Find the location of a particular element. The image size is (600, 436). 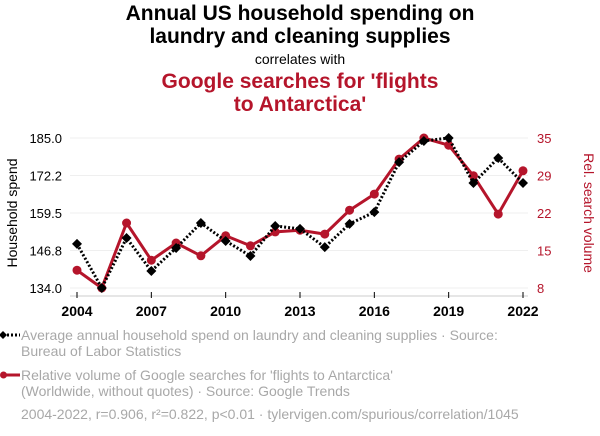

chart-title-secondary-line-2: to Antarctica' is located at coordinates (300, 104).